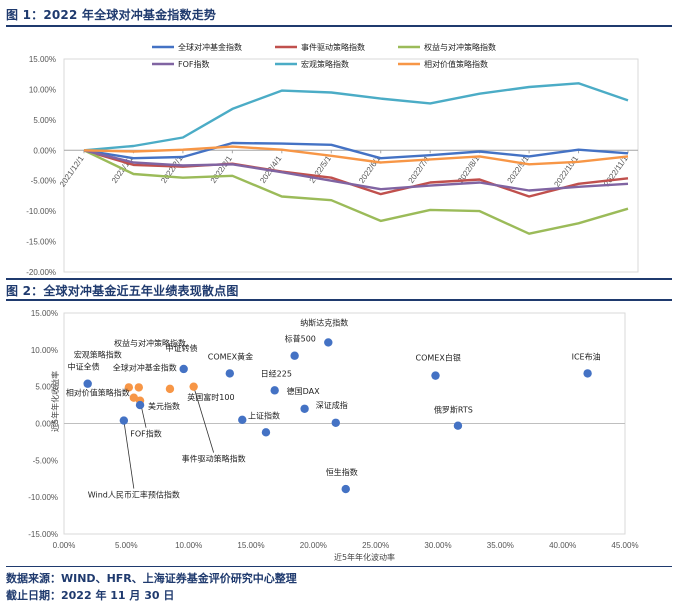  What do you see at coordinates (300, 339) in the screenshot?
I see `point-label: 标普500` at bounding box center [300, 339].